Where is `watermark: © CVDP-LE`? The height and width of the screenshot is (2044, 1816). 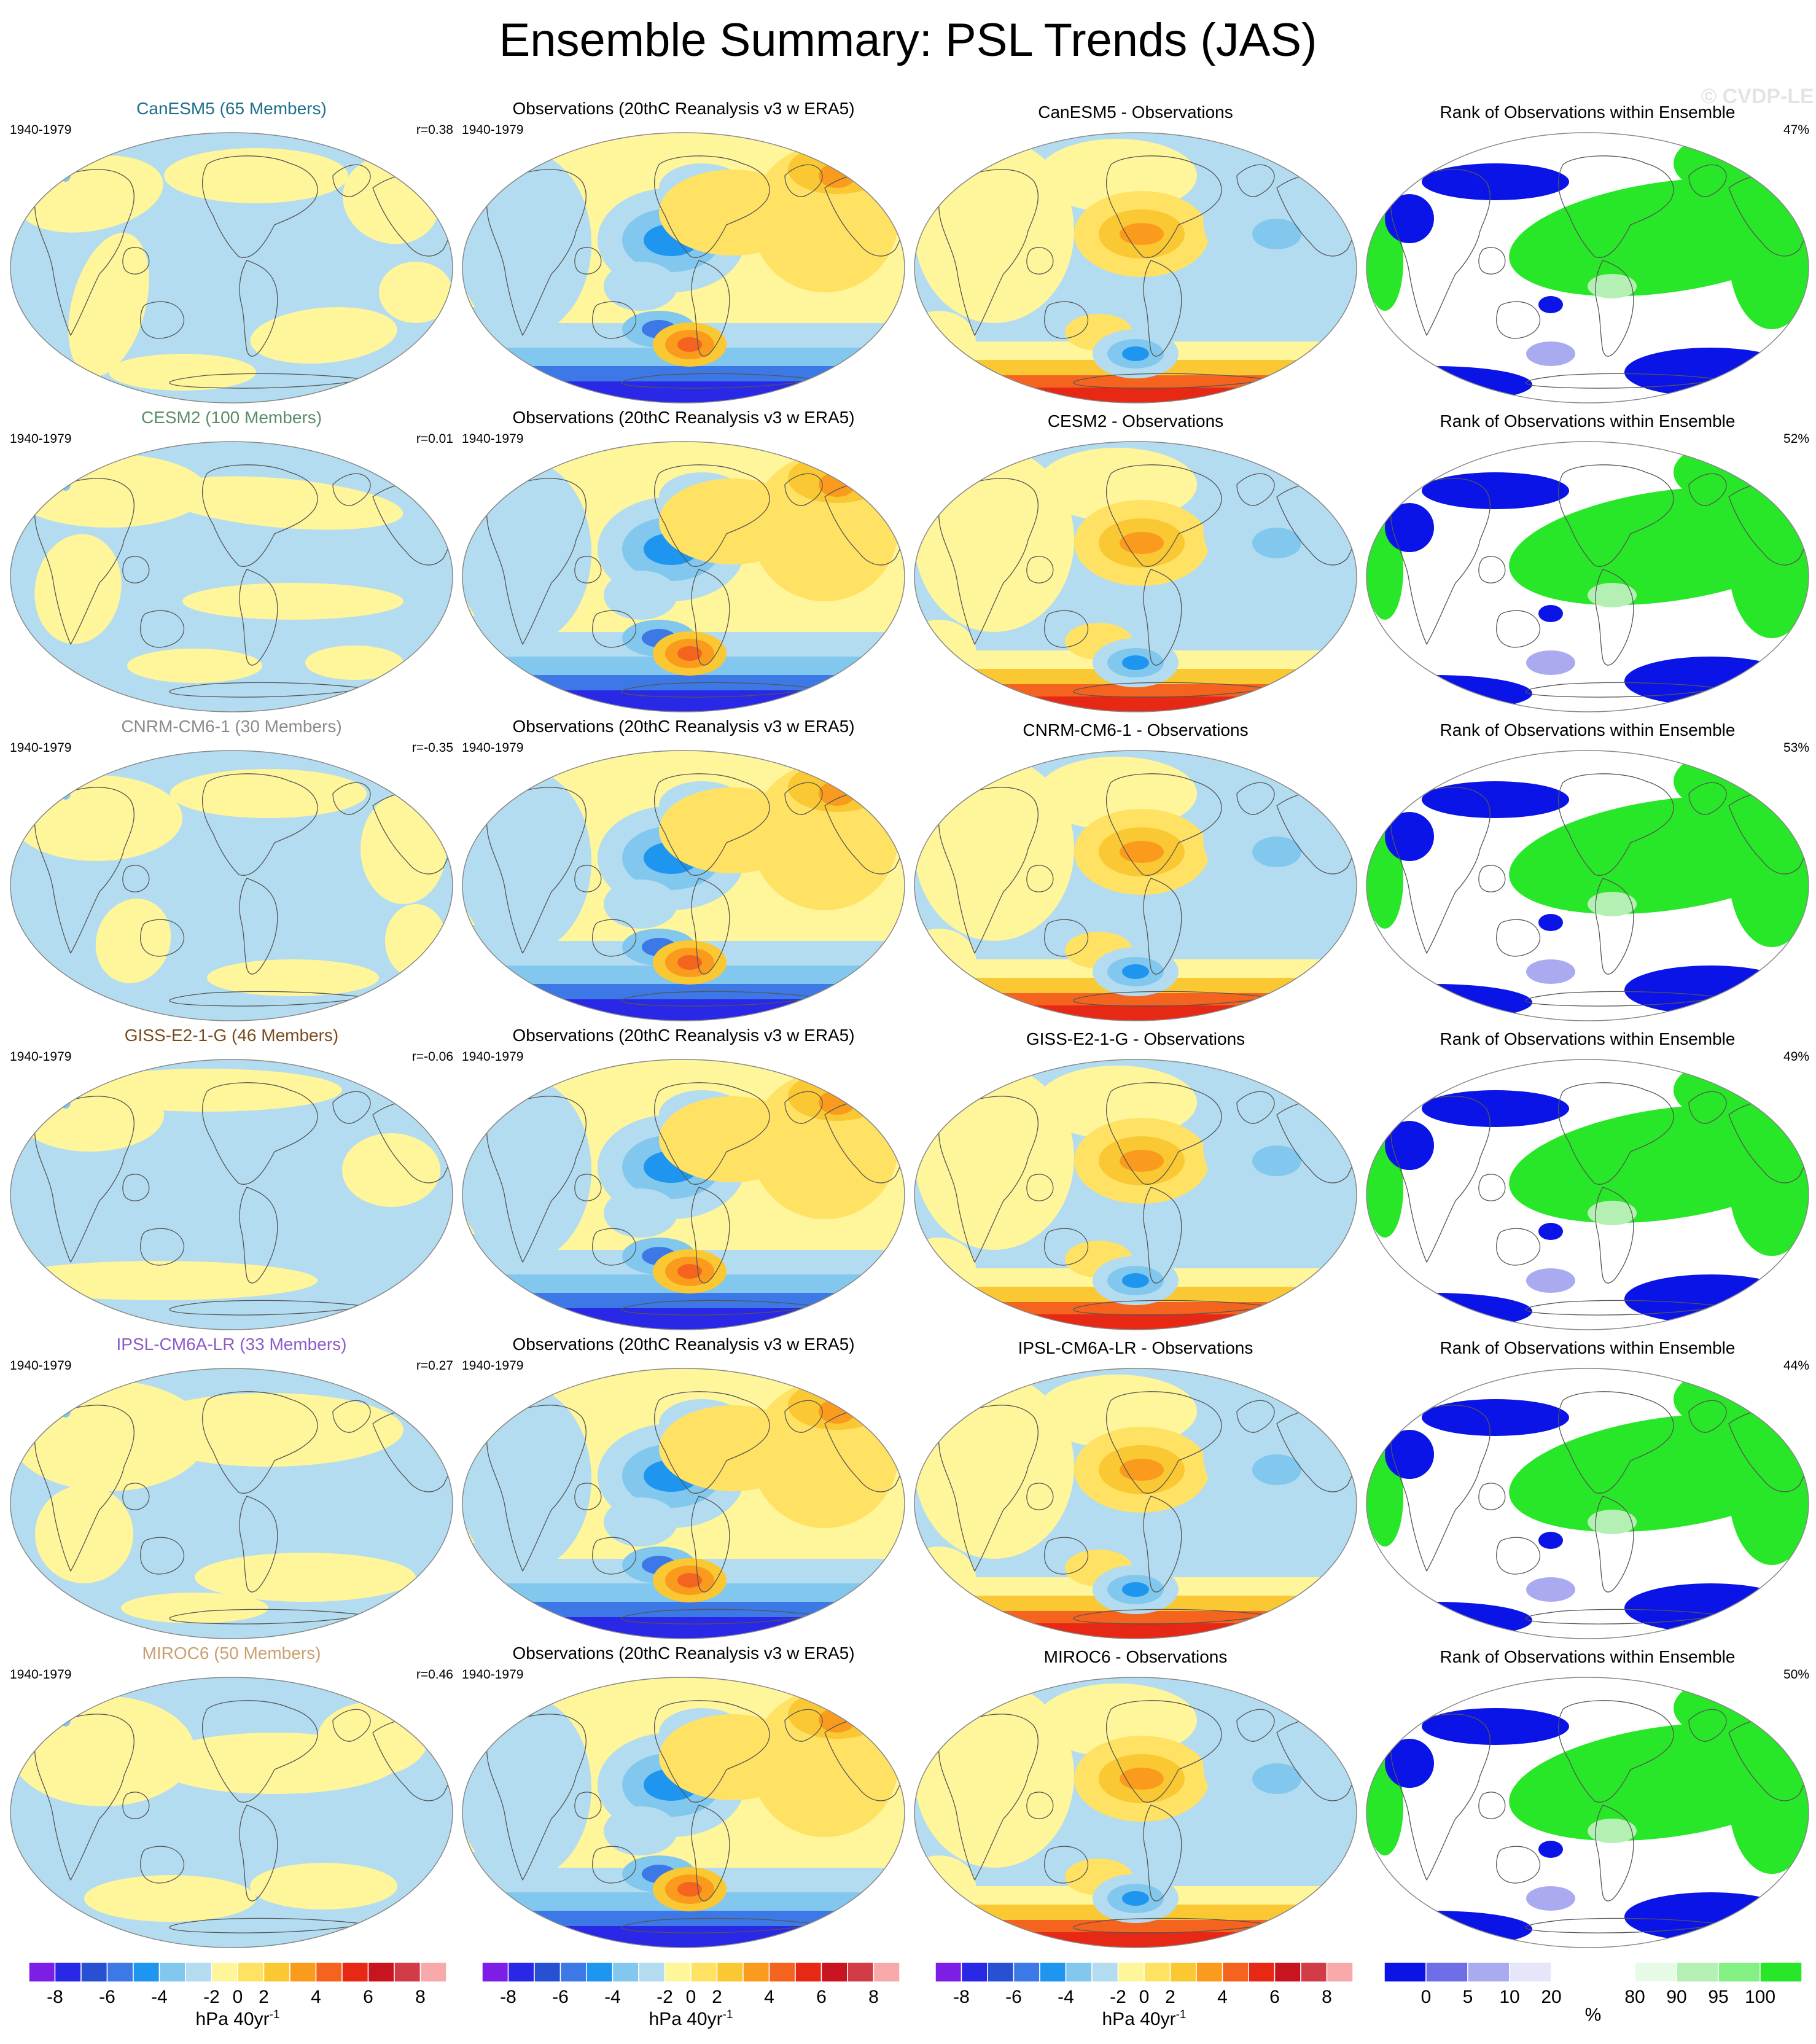 watermark: © CVDP-LE is located at coordinates (1757, 96).